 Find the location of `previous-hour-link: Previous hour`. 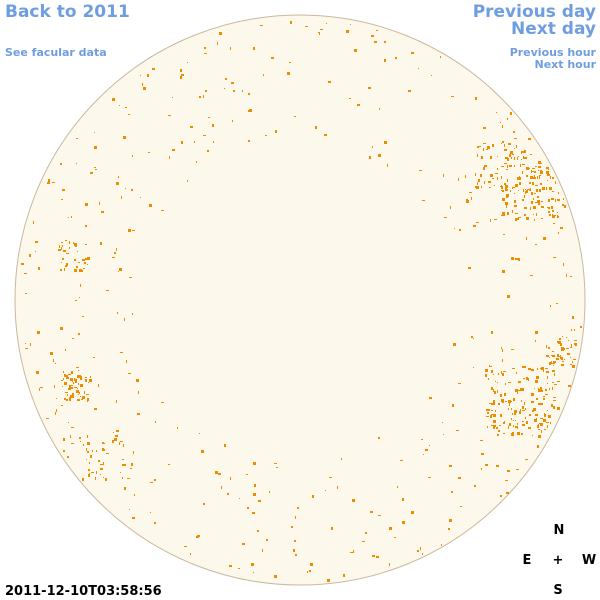

previous-hour-link: Previous hour is located at coordinates (553, 52).